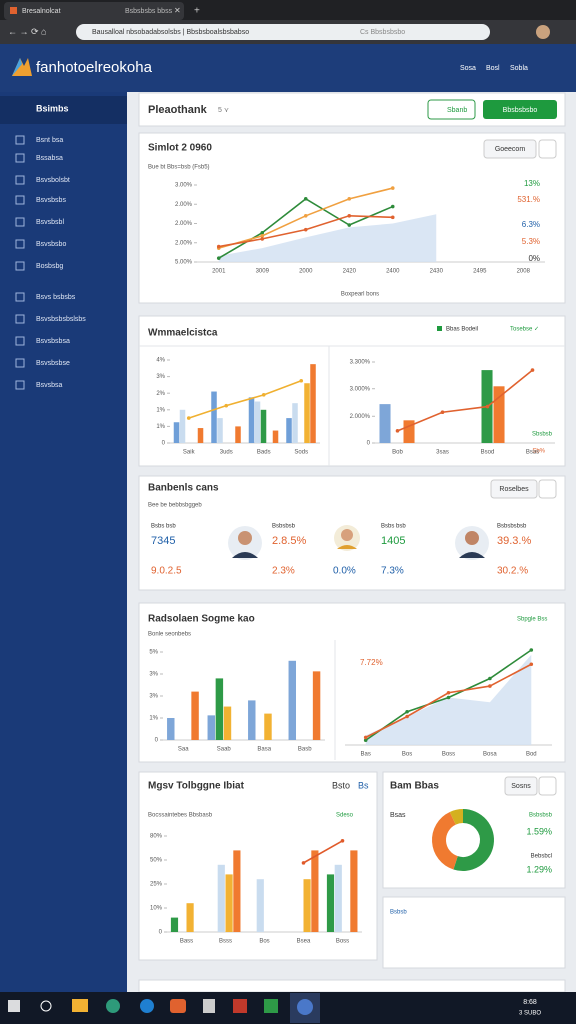  What do you see at coordinates (393, 527) in the screenshot?
I see `tile-label: Bsbs bsb` at bounding box center [393, 527].